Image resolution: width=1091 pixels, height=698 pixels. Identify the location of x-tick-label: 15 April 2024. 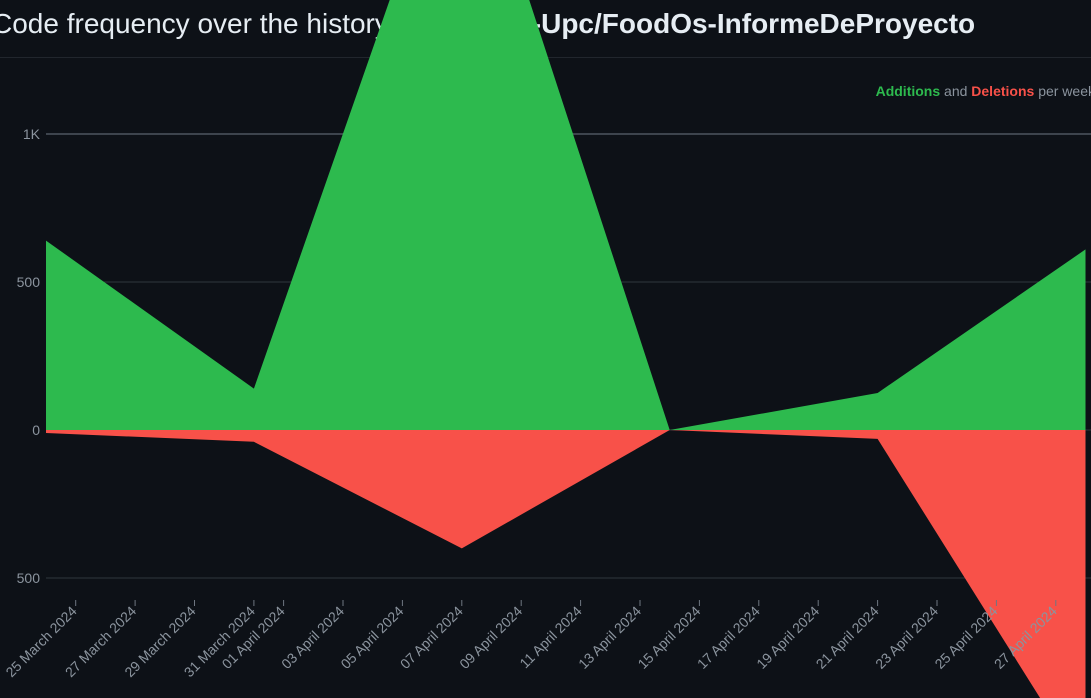
(668, 637).